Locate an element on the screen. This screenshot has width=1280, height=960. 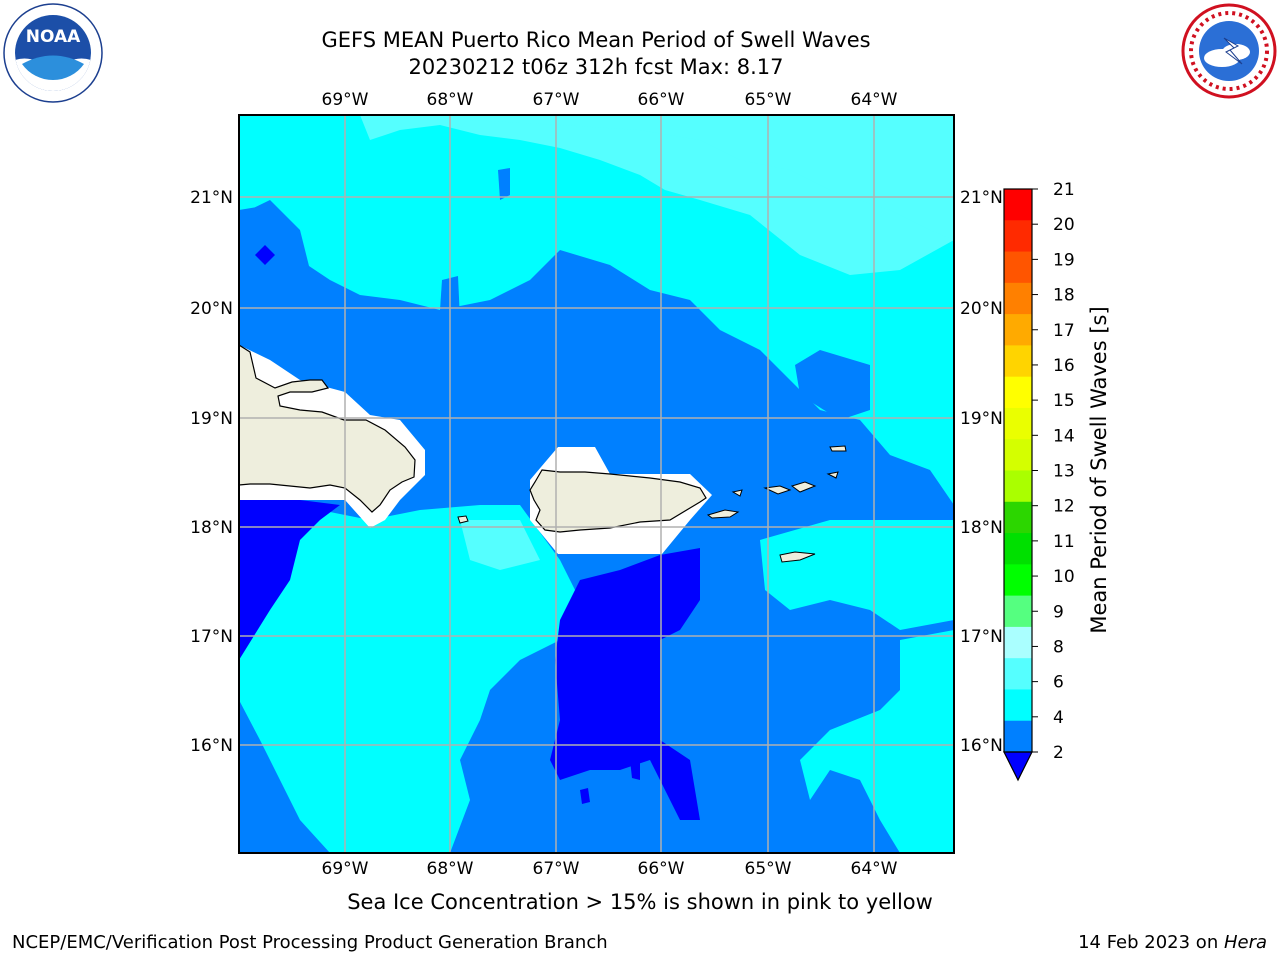
colorbar-extend-triangle is located at coordinates (1018, 766).